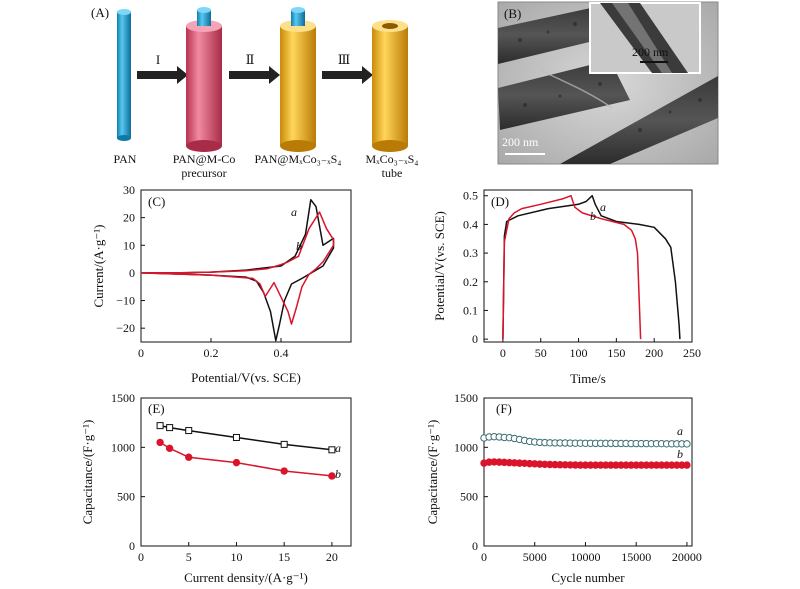 The height and width of the screenshot is (589, 800). What do you see at coordinates (158, 59) in the screenshot?
I see `step-1-label: I` at bounding box center [158, 59].